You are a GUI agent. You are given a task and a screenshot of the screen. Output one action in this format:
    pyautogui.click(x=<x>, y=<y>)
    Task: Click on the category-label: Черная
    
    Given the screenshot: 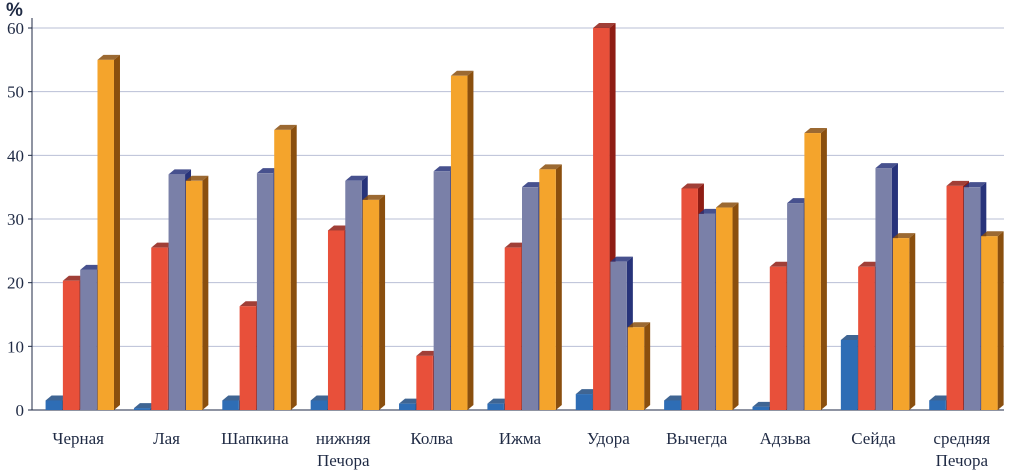 What is the action you would take?
    pyautogui.click(x=78, y=438)
    